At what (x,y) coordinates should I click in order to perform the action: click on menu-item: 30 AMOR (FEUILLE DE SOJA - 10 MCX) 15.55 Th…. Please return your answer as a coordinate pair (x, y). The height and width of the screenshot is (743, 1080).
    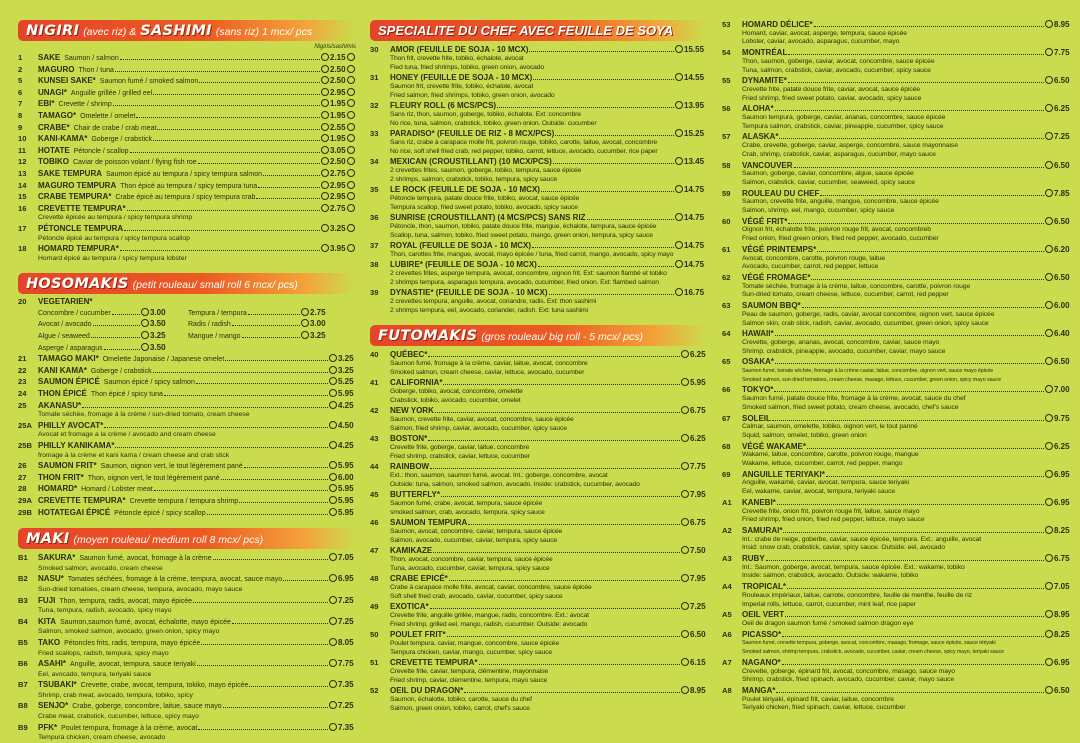
    Looking at the image, I should click on (538, 58).